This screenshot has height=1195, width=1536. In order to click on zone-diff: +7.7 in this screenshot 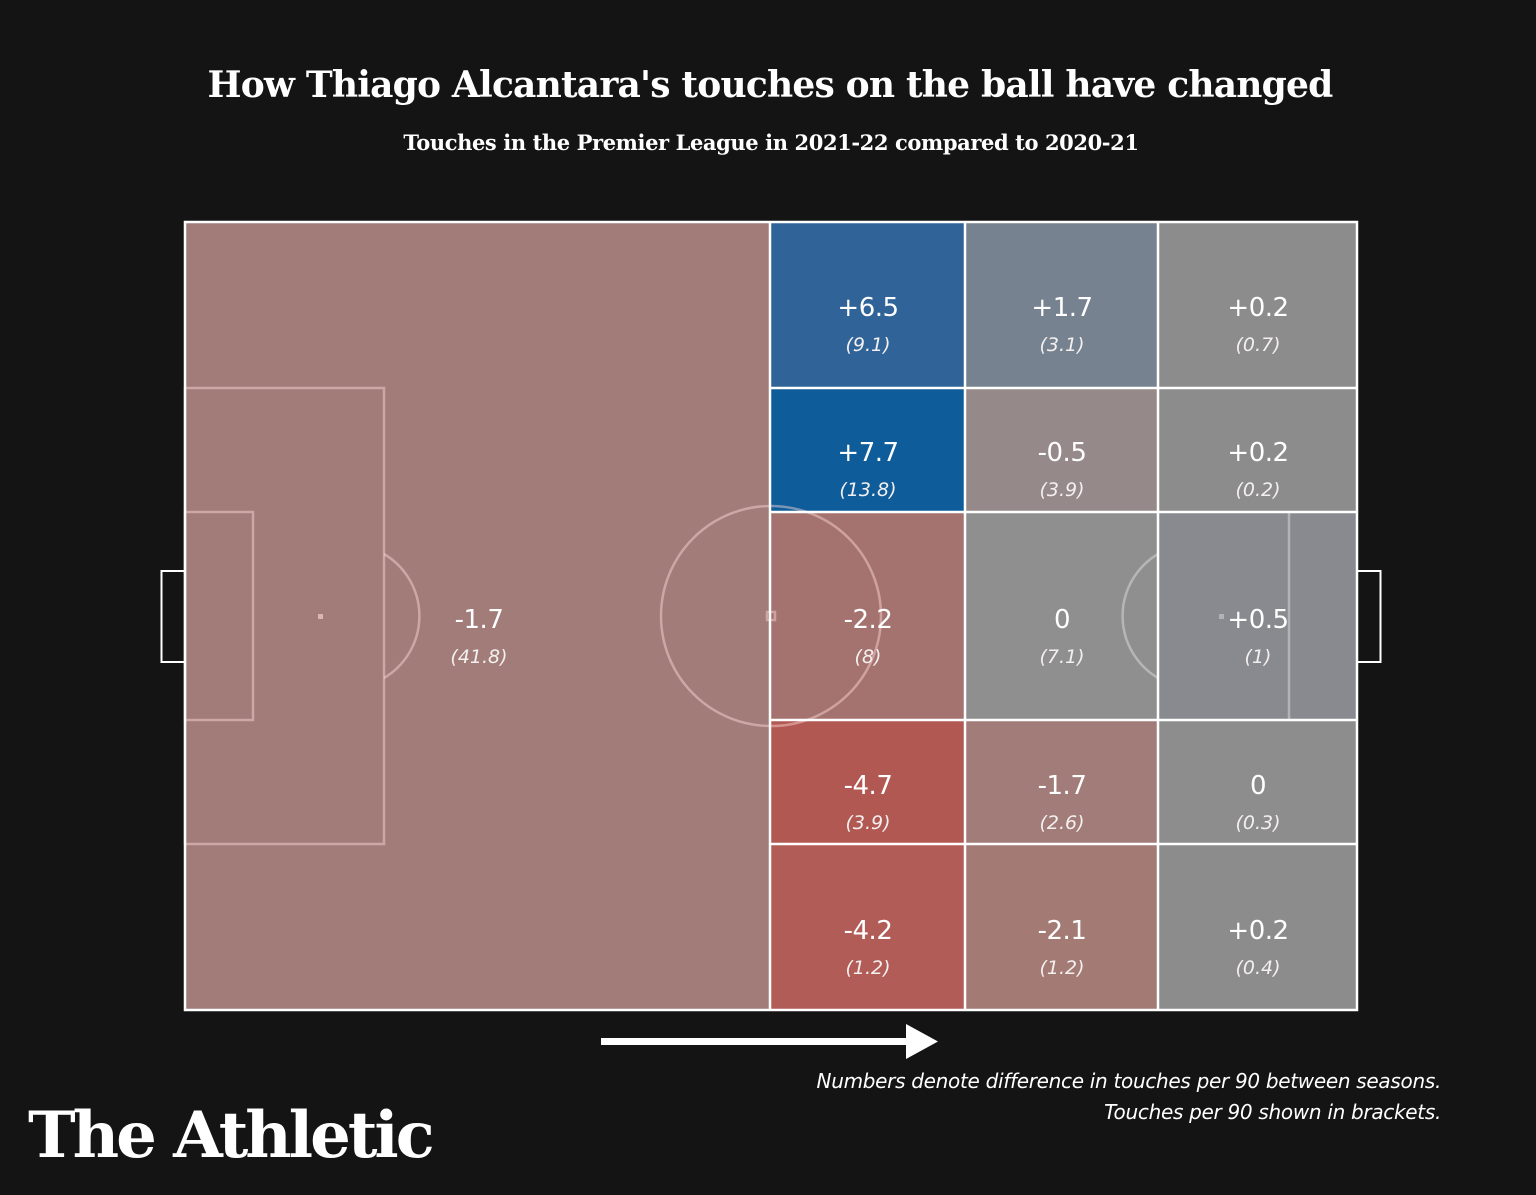, I will do `click(868, 453)`.